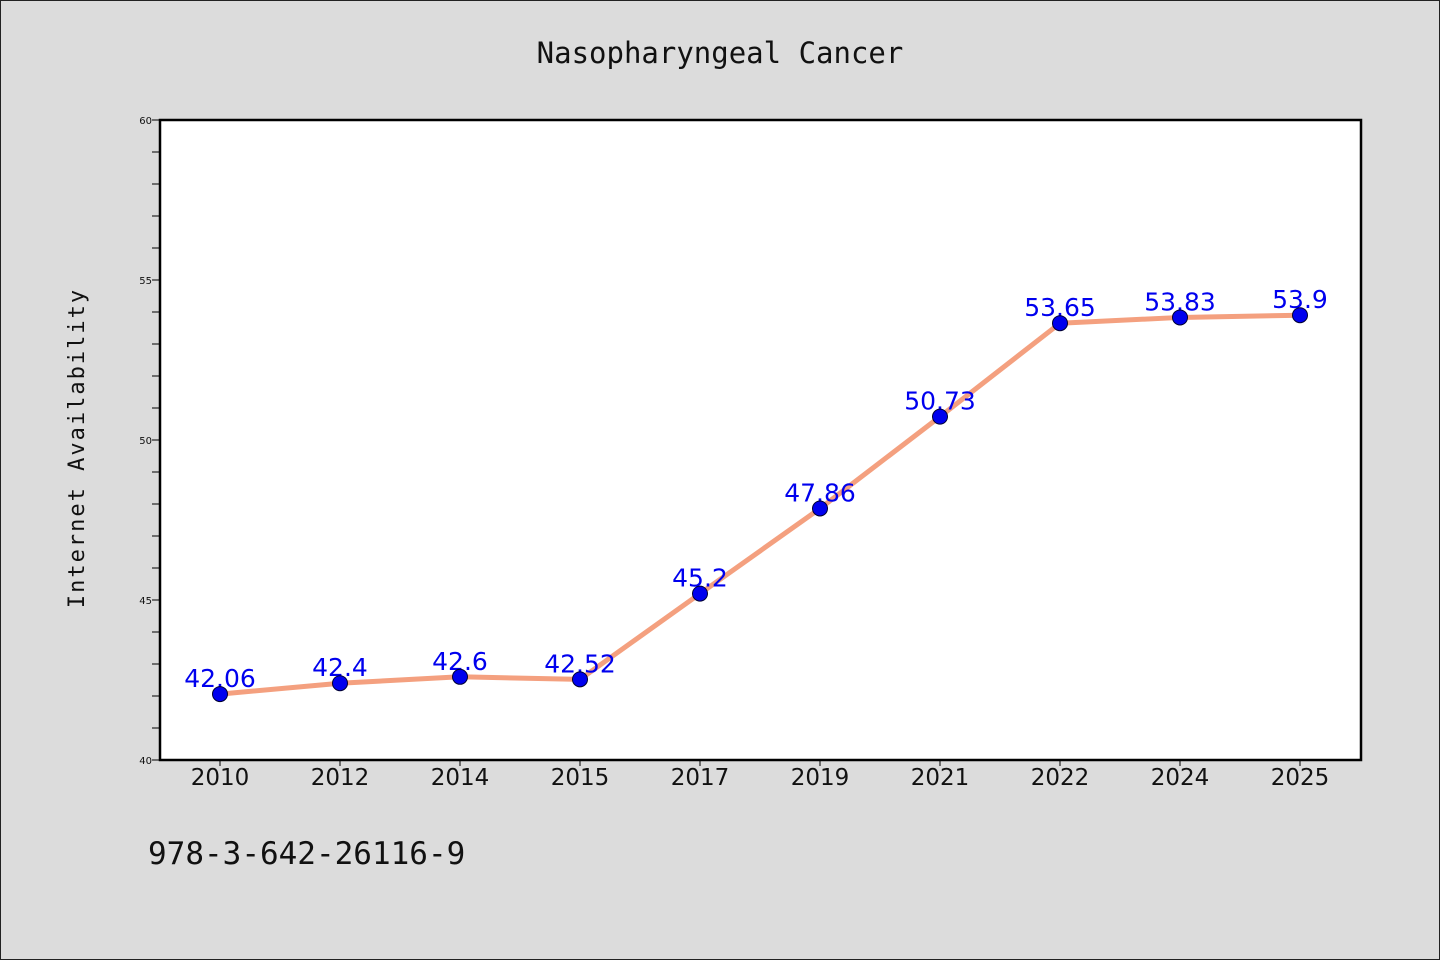 Image resolution: width=1440 pixels, height=960 pixels. Describe the element at coordinates (340, 778) in the screenshot. I see `x-tick-label: 2012` at that location.